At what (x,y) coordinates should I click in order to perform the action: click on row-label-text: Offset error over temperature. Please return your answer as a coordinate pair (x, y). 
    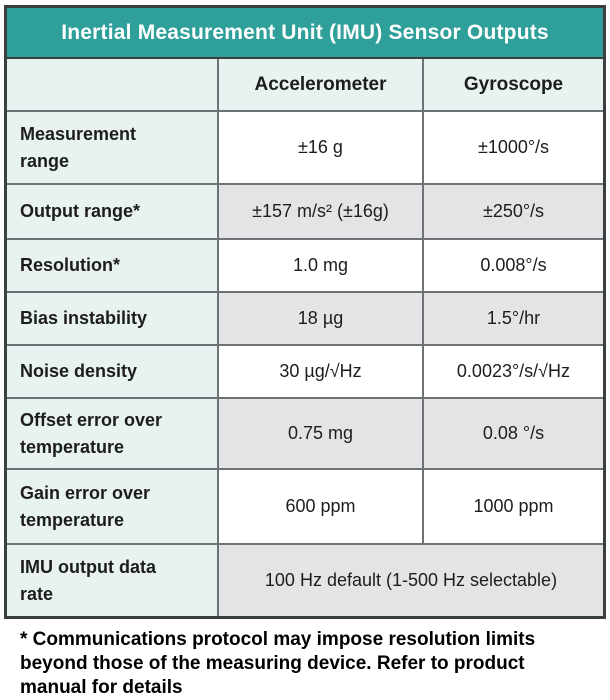
    Looking at the image, I should click on (91, 433).